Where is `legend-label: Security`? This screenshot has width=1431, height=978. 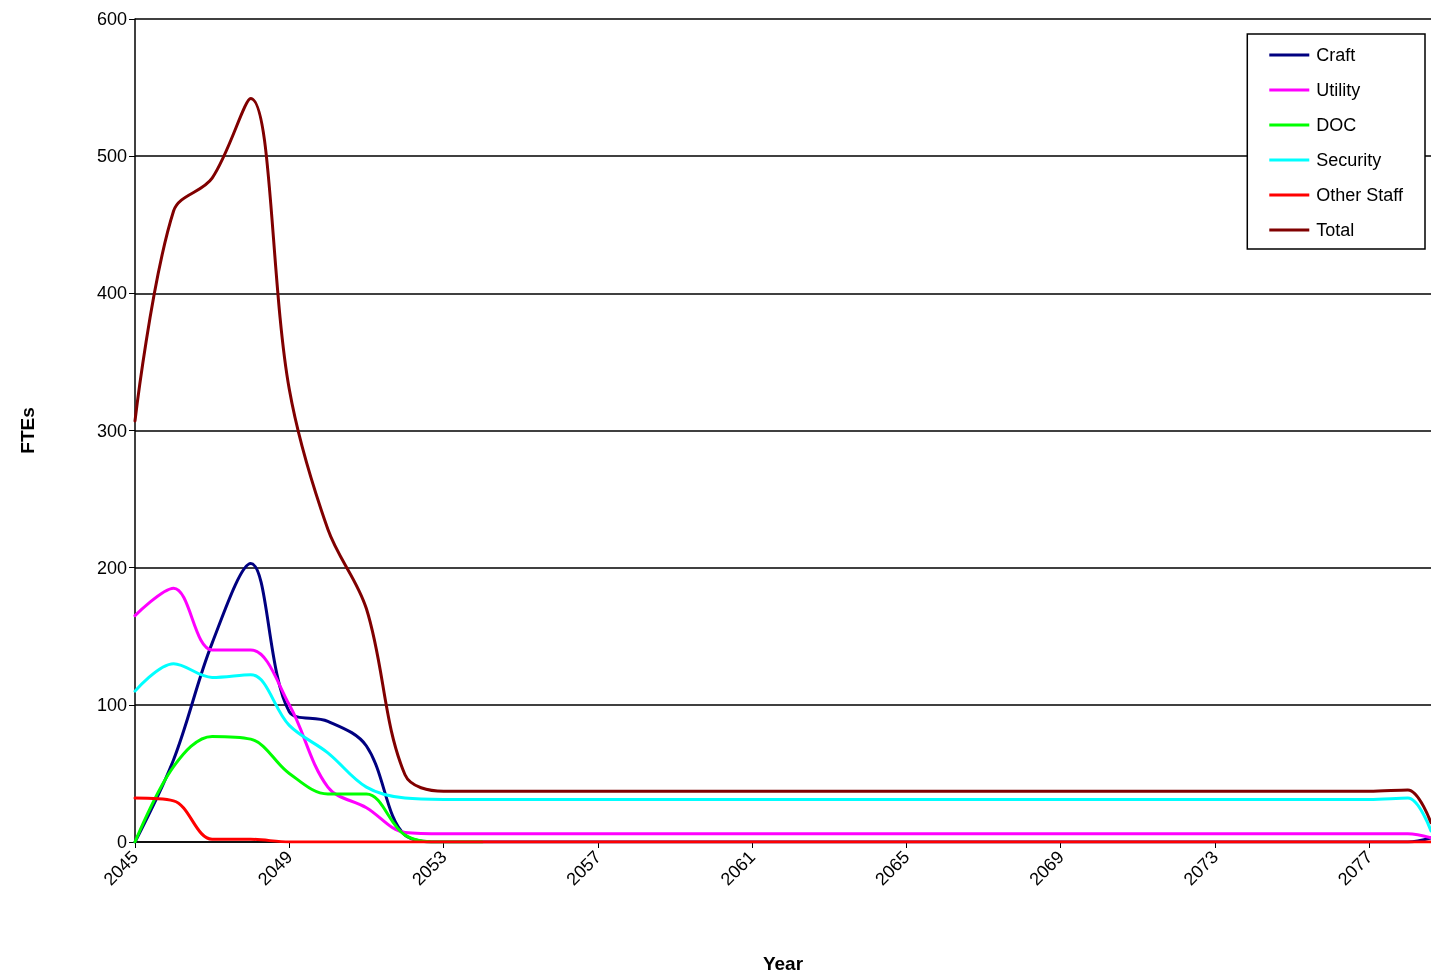 legend-label: Security is located at coordinates (1349, 160).